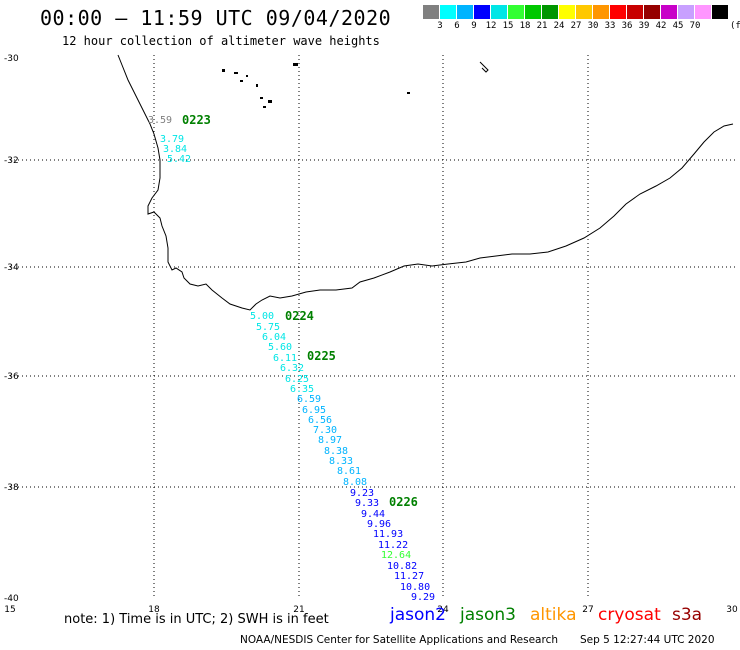 The image size is (740, 650). I want to click on wave-height-label: 6.25, so click(297, 379).